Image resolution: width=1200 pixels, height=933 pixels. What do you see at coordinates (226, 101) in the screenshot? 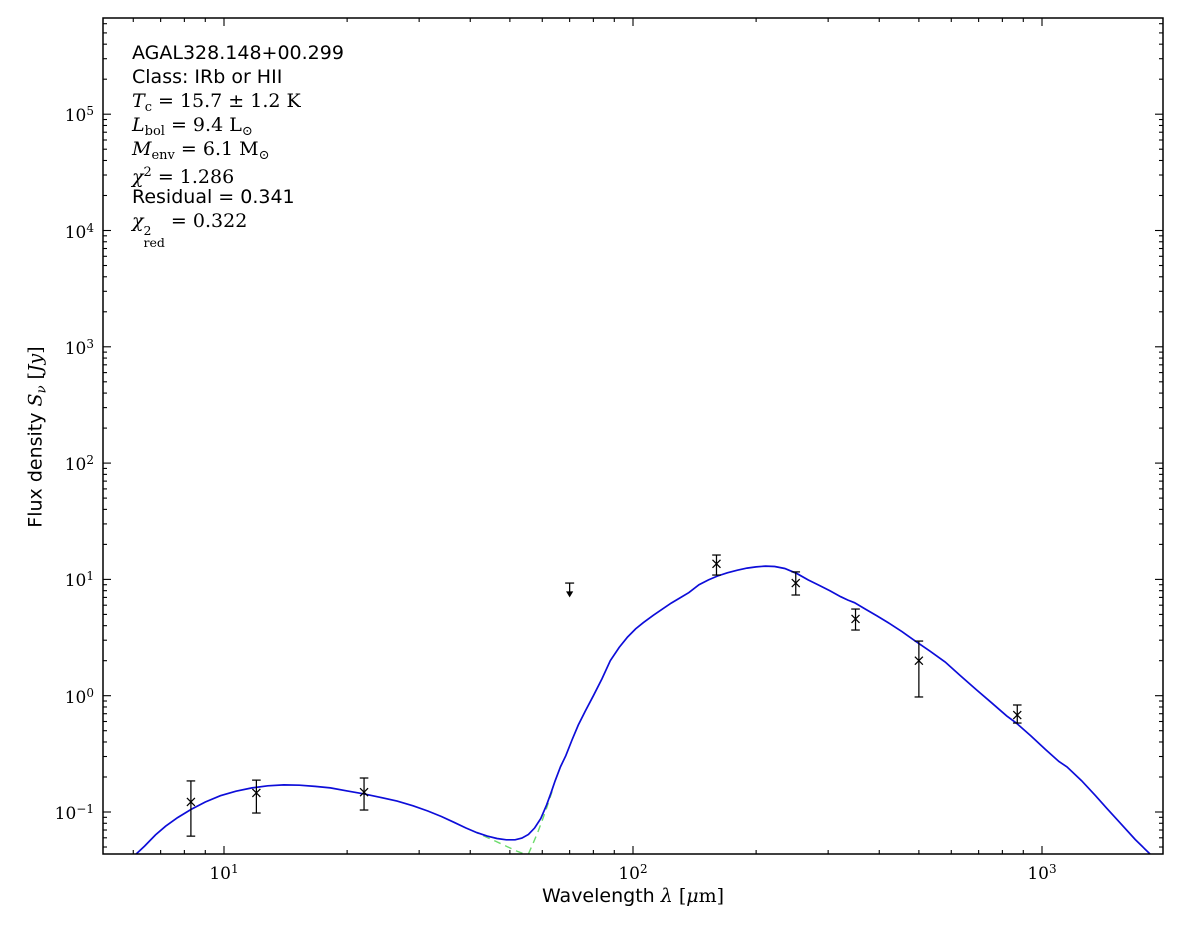
I see `temperature-value: = 15.7 ± 1.2 K` at bounding box center [226, 101].